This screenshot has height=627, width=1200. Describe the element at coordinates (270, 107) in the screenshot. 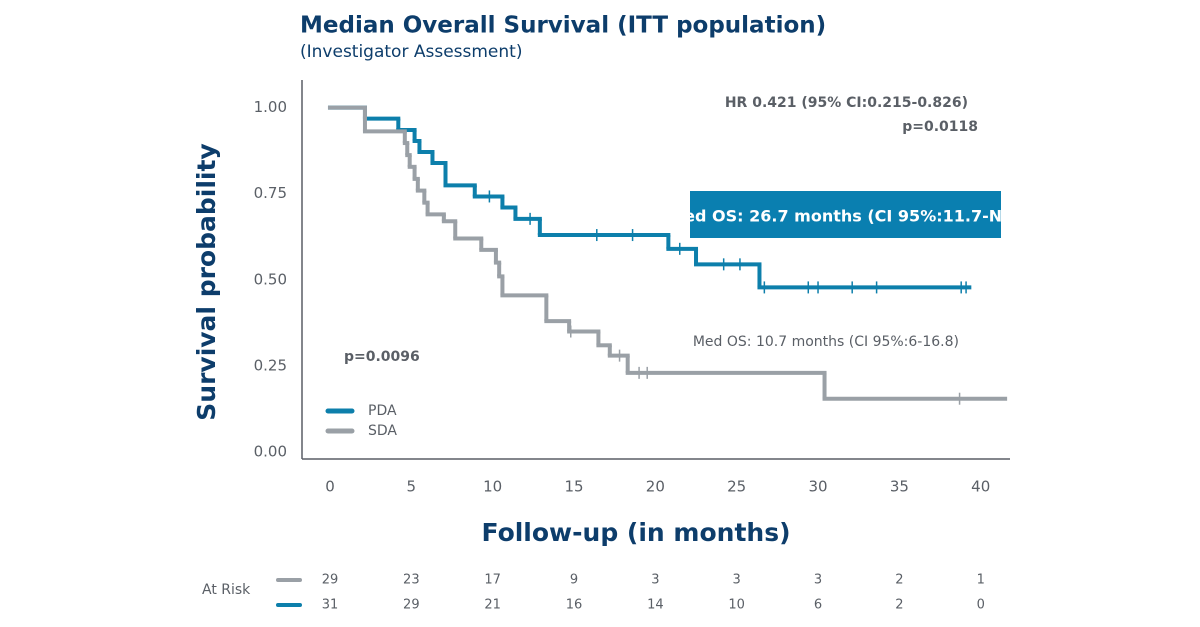

I see `y-tick-label: 1.00` at that location.